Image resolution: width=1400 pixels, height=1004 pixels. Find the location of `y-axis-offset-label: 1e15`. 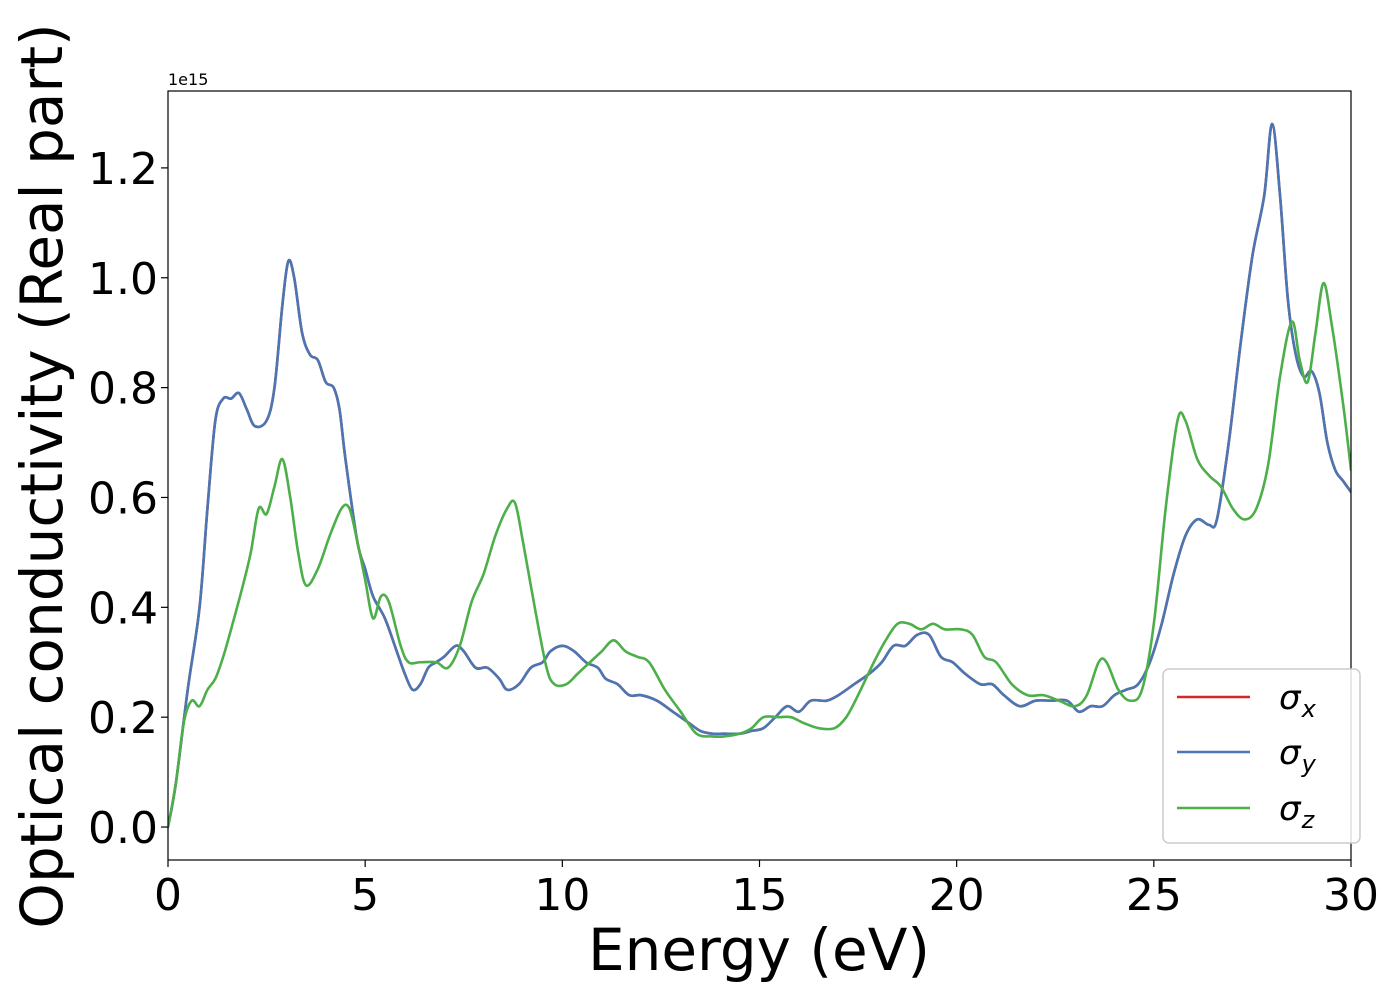

y-axis-offset-label: 1e15 is located at coordinates (188, 79).